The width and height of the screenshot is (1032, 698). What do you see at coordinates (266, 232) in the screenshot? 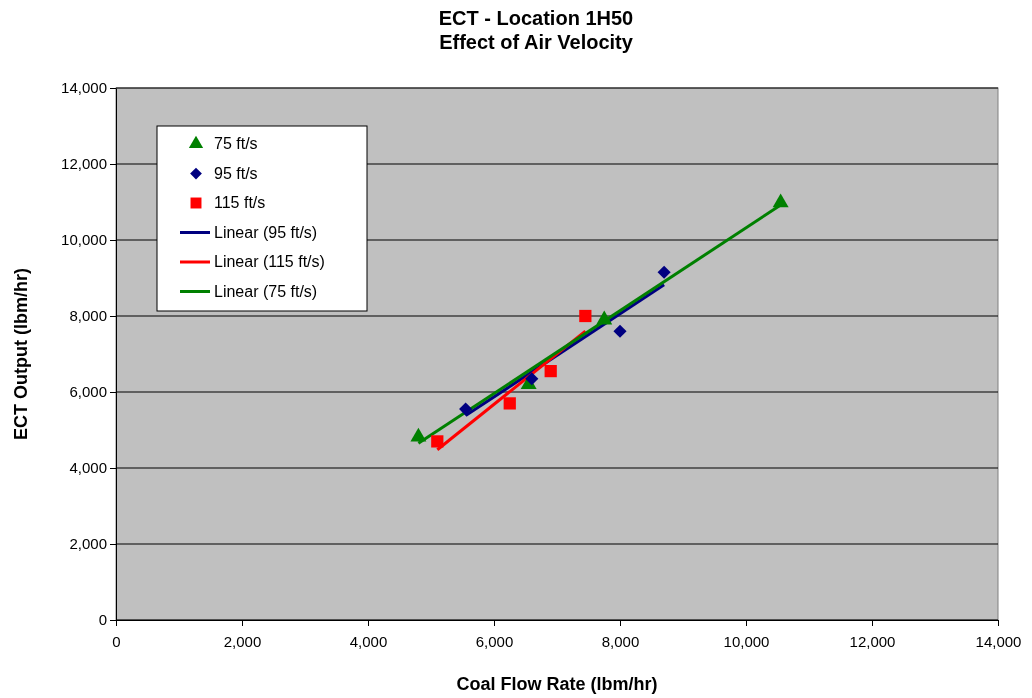
I see `legend-label: Linear (95 ft/s)` at bounding box center [266, 232].